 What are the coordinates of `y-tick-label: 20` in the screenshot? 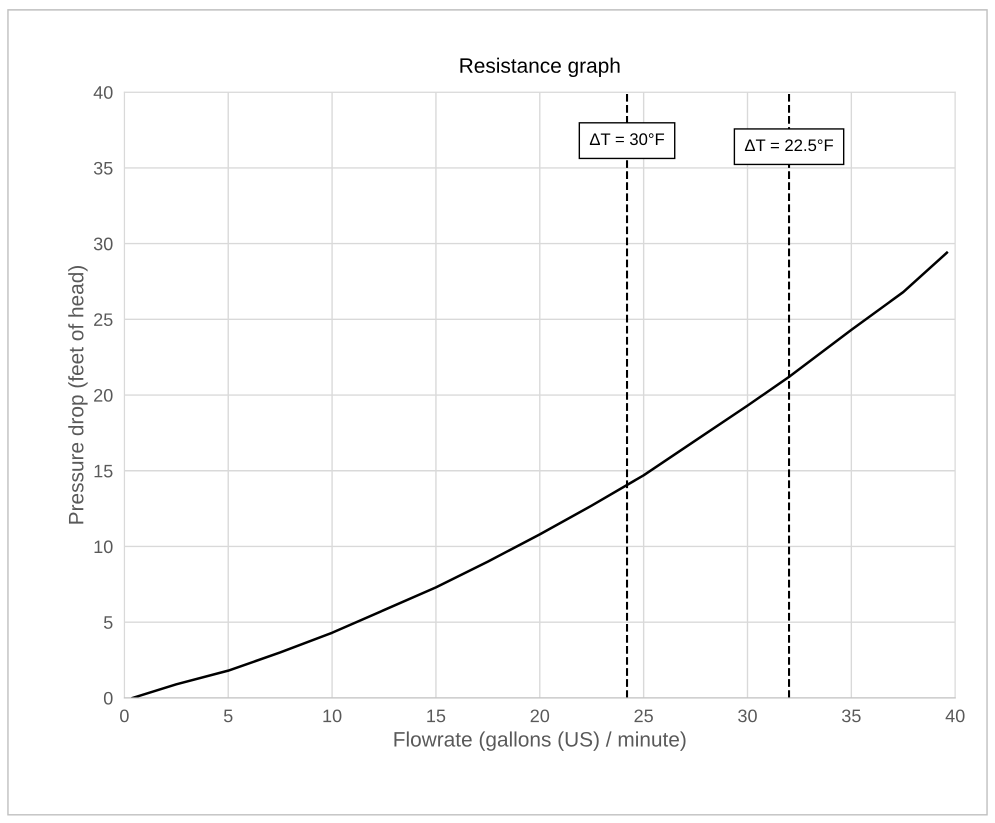 It's located at (103, 395).